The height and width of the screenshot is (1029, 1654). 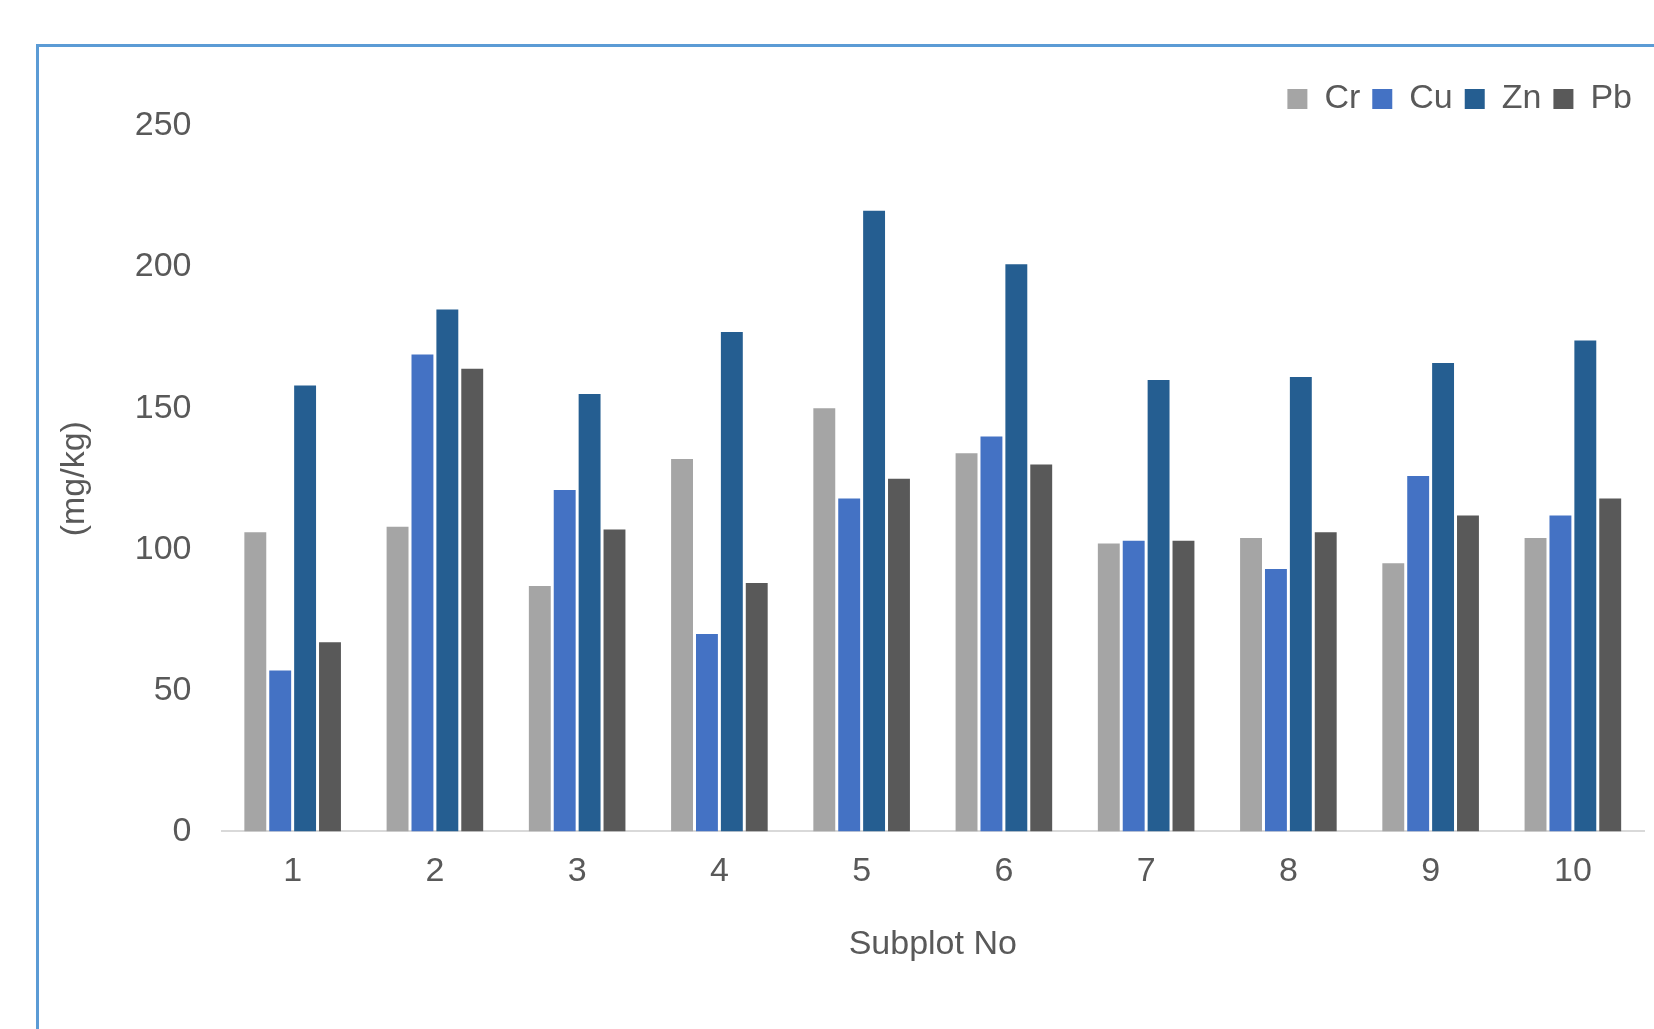 What do you see at coordinates (163, 264) in the screenshot?
I see `y-tick-label: 200` at bounding box center [163, 264].